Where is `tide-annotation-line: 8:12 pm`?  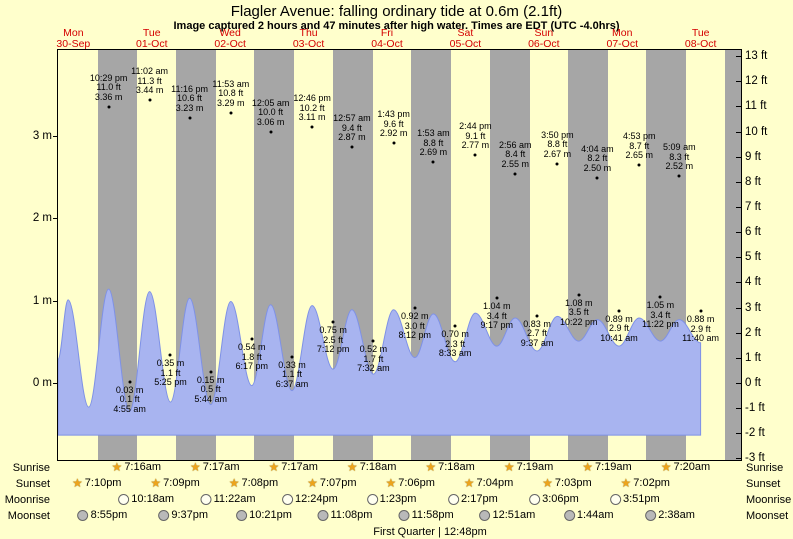 tide-annotation-line: 8:12 pm is located at coordinates (415, 335).